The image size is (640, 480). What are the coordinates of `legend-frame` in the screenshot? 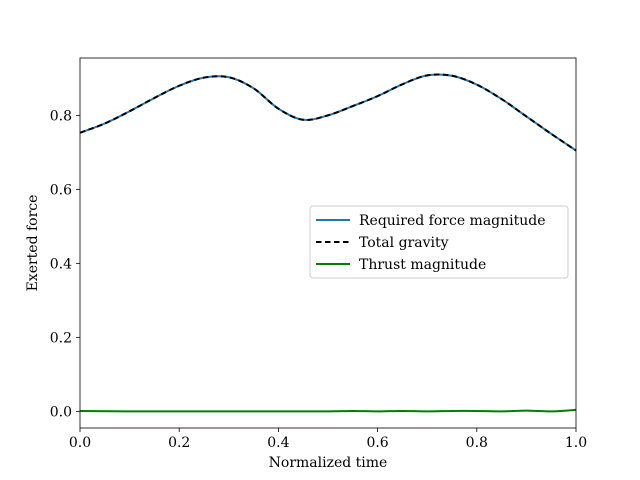 It's located at (439, 242).